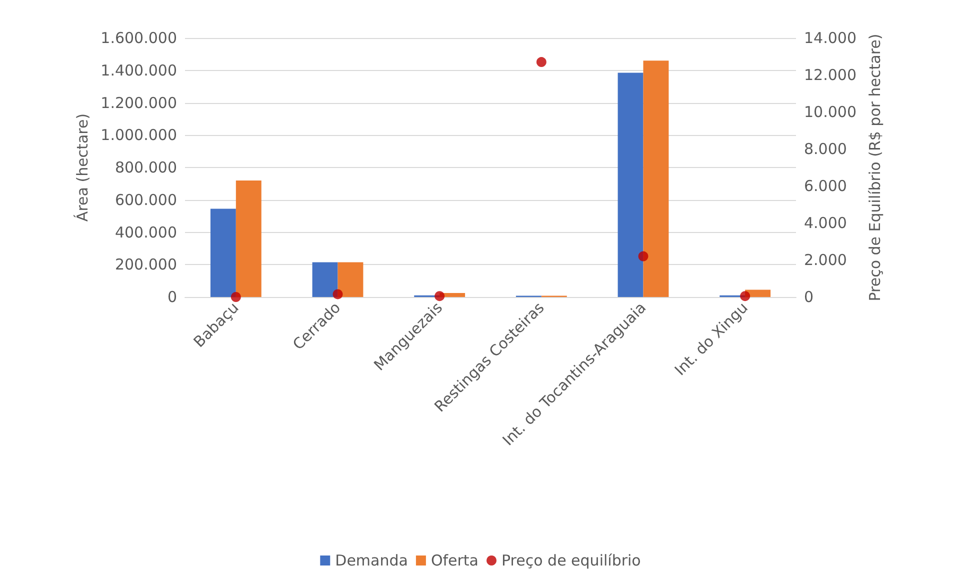 This screenshot has height=581, width=961. Describe the element at coordinates (172, 297) in the screenshot. I see `y-tick-label: 0` at that location.